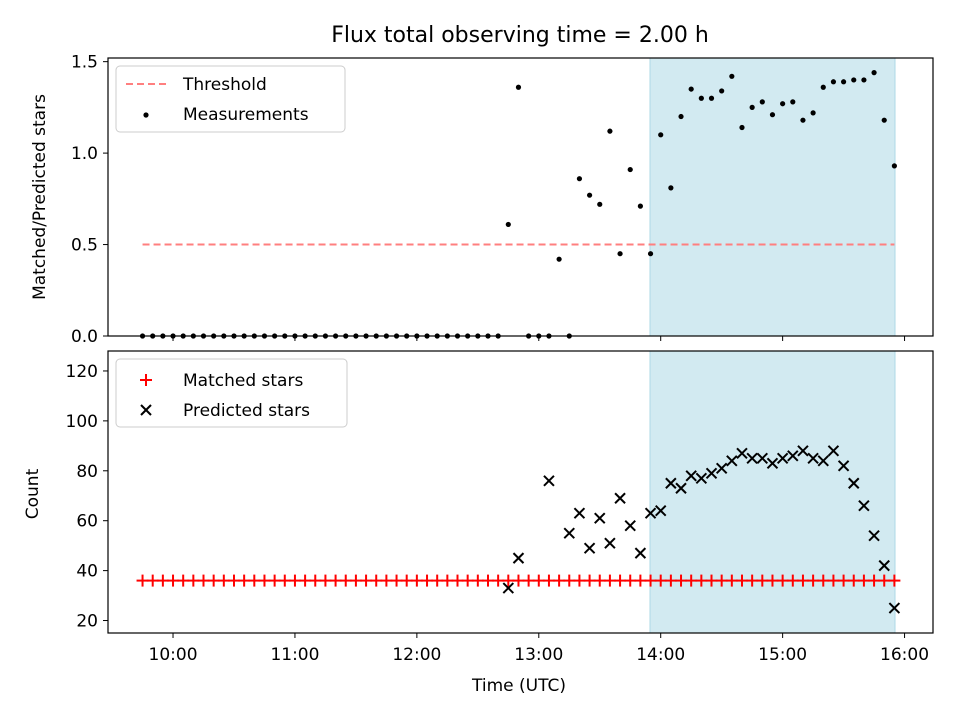 The height and width of the screenshot is (724, 960). Describe the element at coordinates (772, 492) in the screenshot. I see `observing-window-shade-bottom` at that location.